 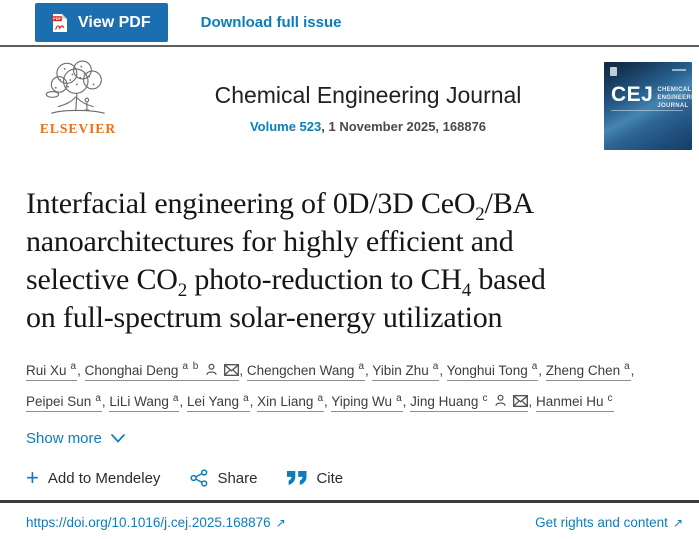 What do you see at coordinates (165, 371) in the screenshot?
I see `author-link: Chonghai Deng a b` at bounding box center [165, 371].